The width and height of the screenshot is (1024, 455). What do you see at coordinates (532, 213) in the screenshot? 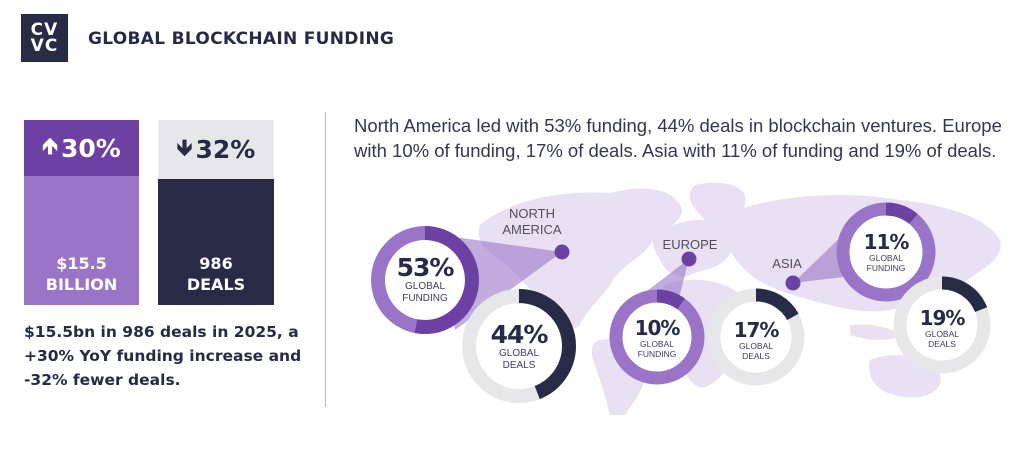
I see `north-america-label-line1: NORTH` at bounding box center [532, 213].